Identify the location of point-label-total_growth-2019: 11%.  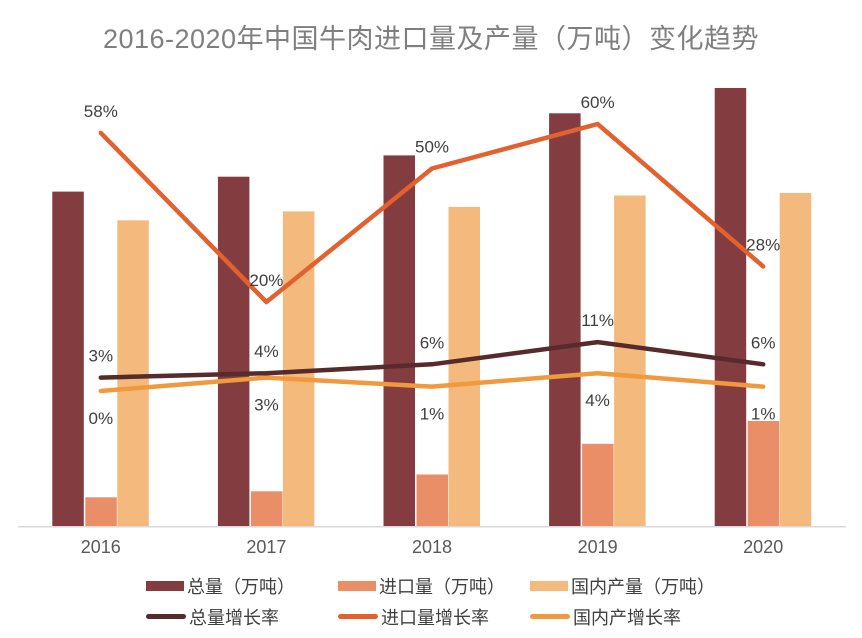
(597, 320).